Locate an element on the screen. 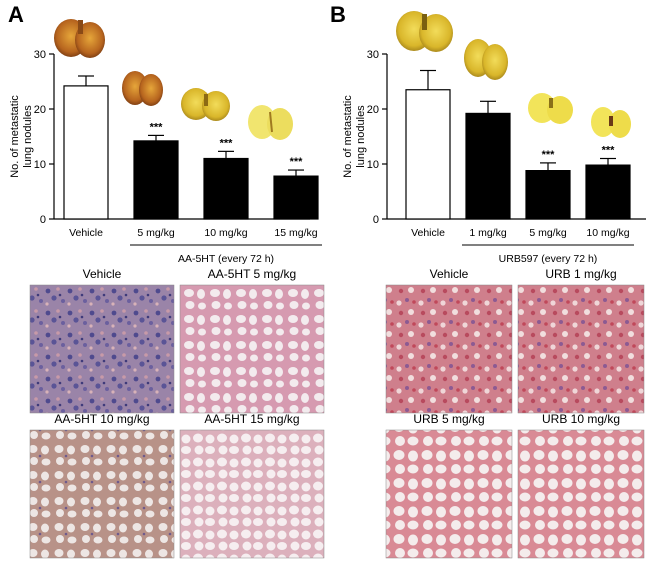  lung-photo-urb-vehicle is located at coordinates (424, 31).